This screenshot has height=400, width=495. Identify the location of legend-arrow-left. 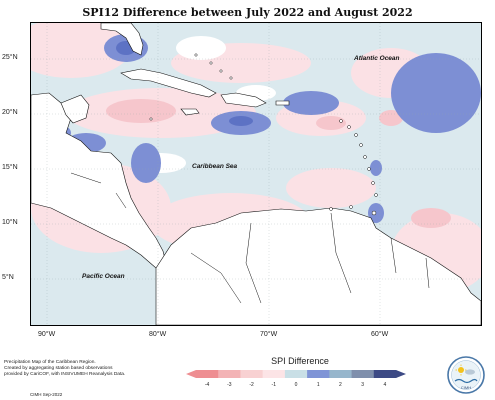
(191, 374).